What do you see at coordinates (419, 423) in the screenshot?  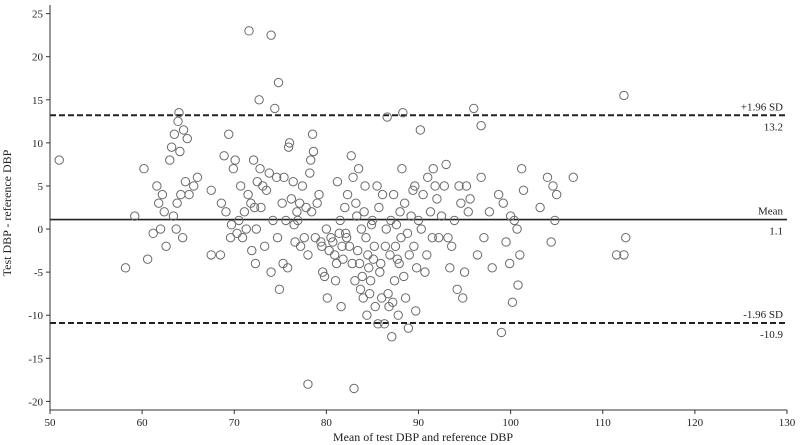 I see `x-tick-label: 90` at bounding box center [419, 423].